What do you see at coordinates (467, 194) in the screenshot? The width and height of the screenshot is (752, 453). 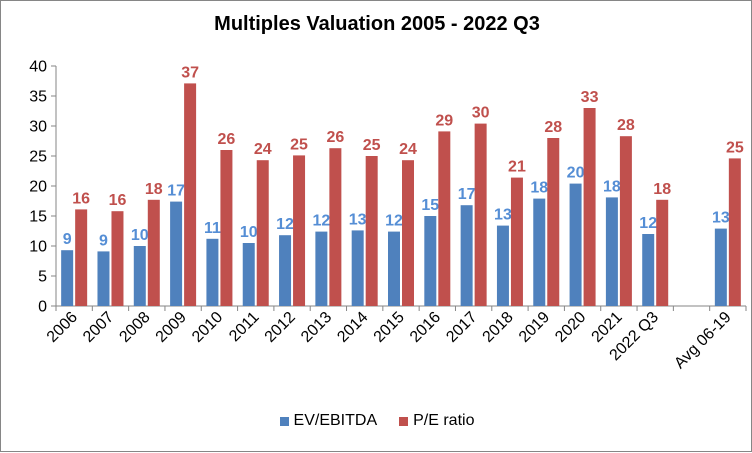 I see `data-label-ev-ebitda: 17` at bounding box center [467, 194].